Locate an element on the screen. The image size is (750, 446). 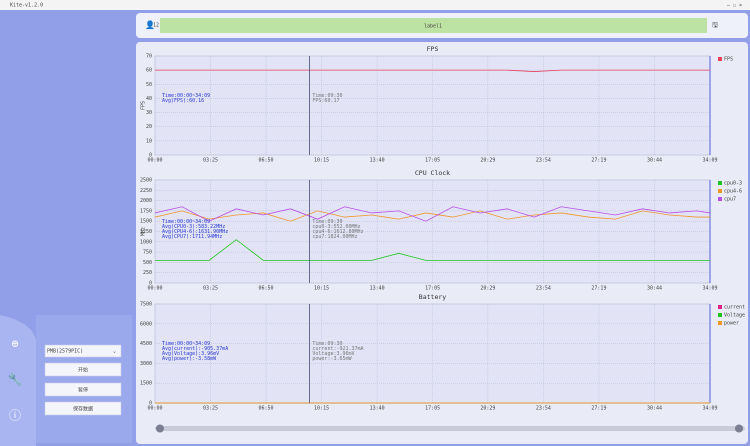
chart-title: FPS is located at coordinates (433, 49).